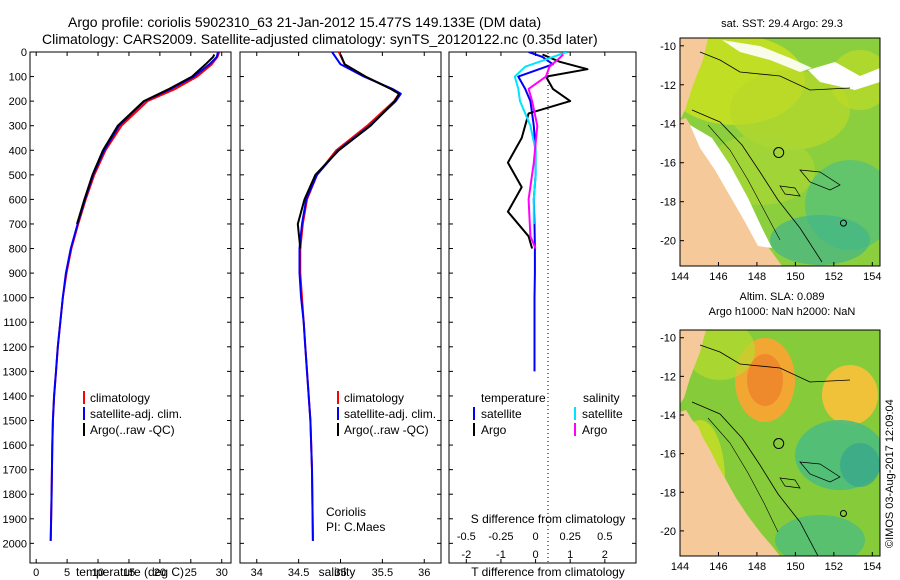 The image size is (900, 580). I want to click on depth-tick-label: 1500, so click(15, 422).